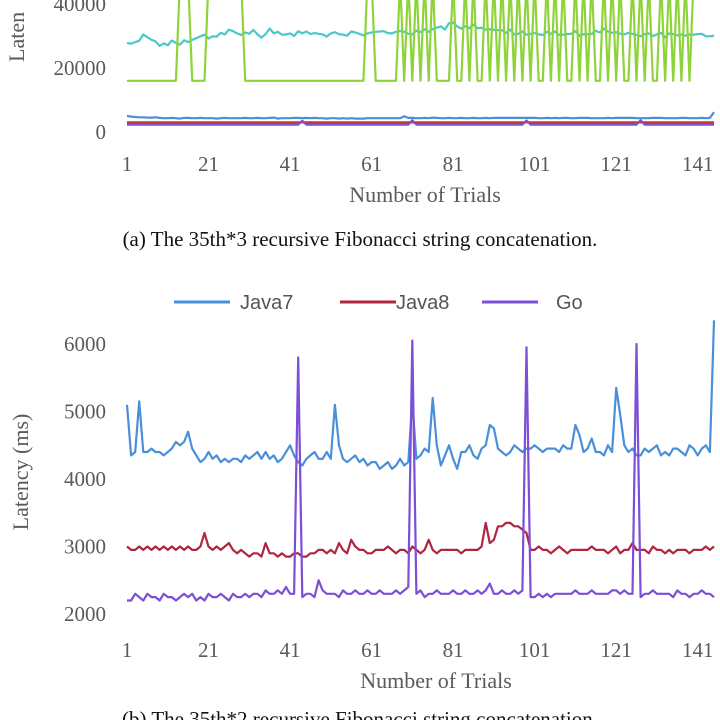  Describe the element at coordinates (535, 164) in the screenshot. I see `chart-0-xtick-label: 101` at that location.